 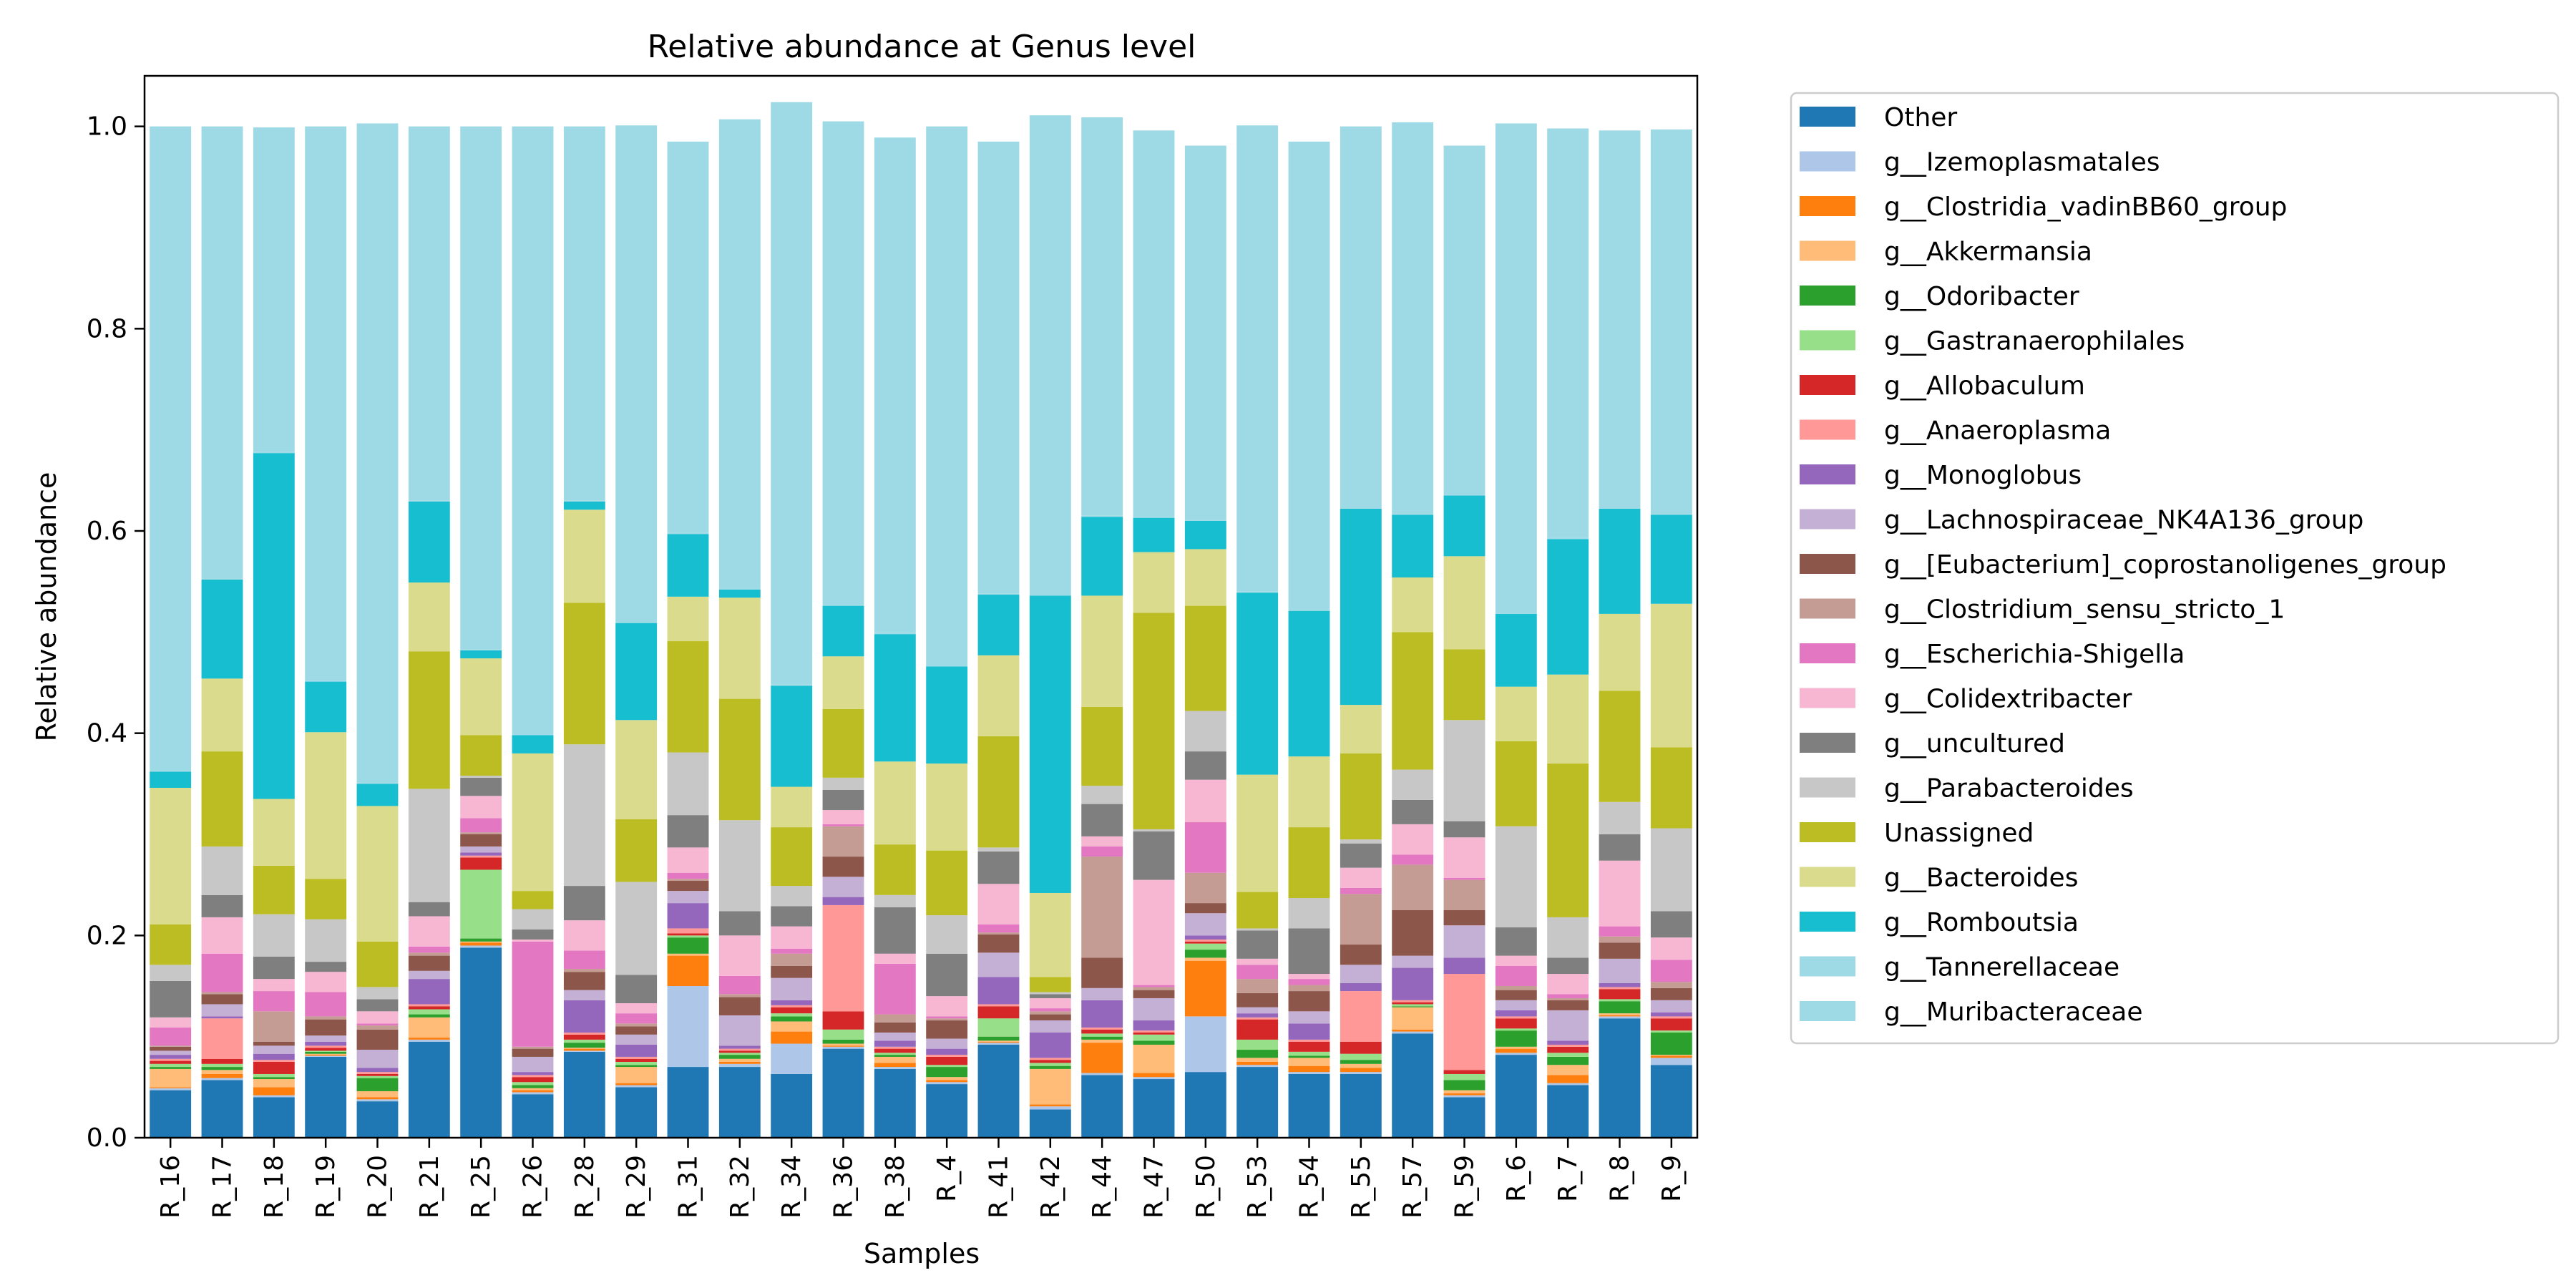 I want to click on legend-label: g__Escherichia-Shigella, so click(x=2034, y=654).